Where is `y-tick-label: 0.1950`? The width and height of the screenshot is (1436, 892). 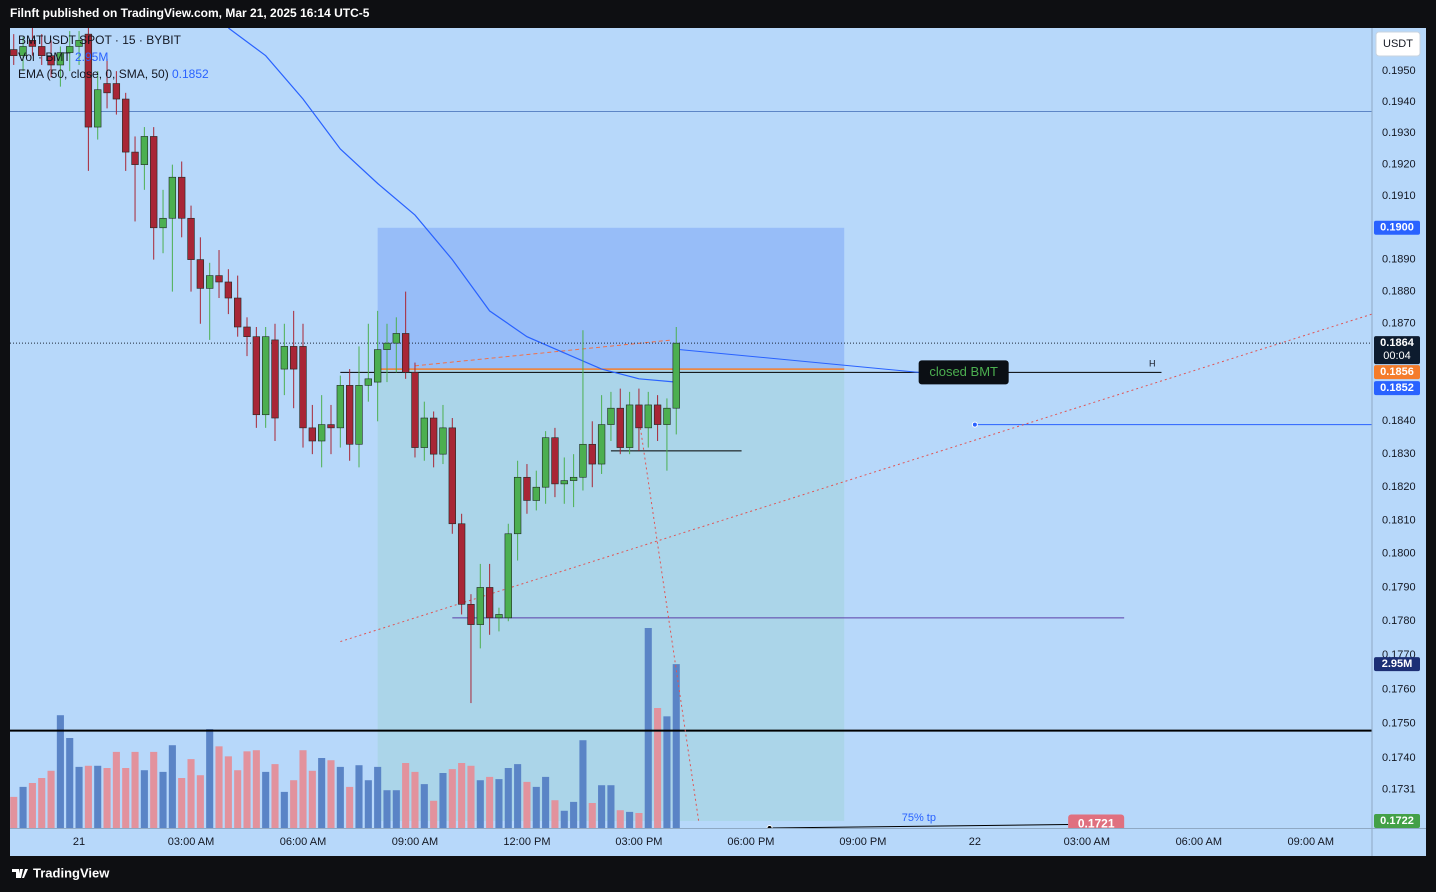
y-tick-label: 0.1950 is located at coordinates (1399, 71).